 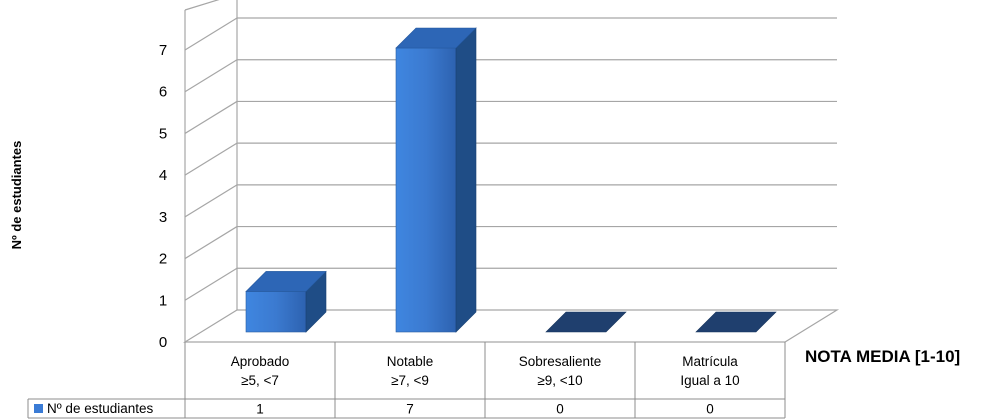 I want to click on legend-swatch, so click(x=38, y=408).